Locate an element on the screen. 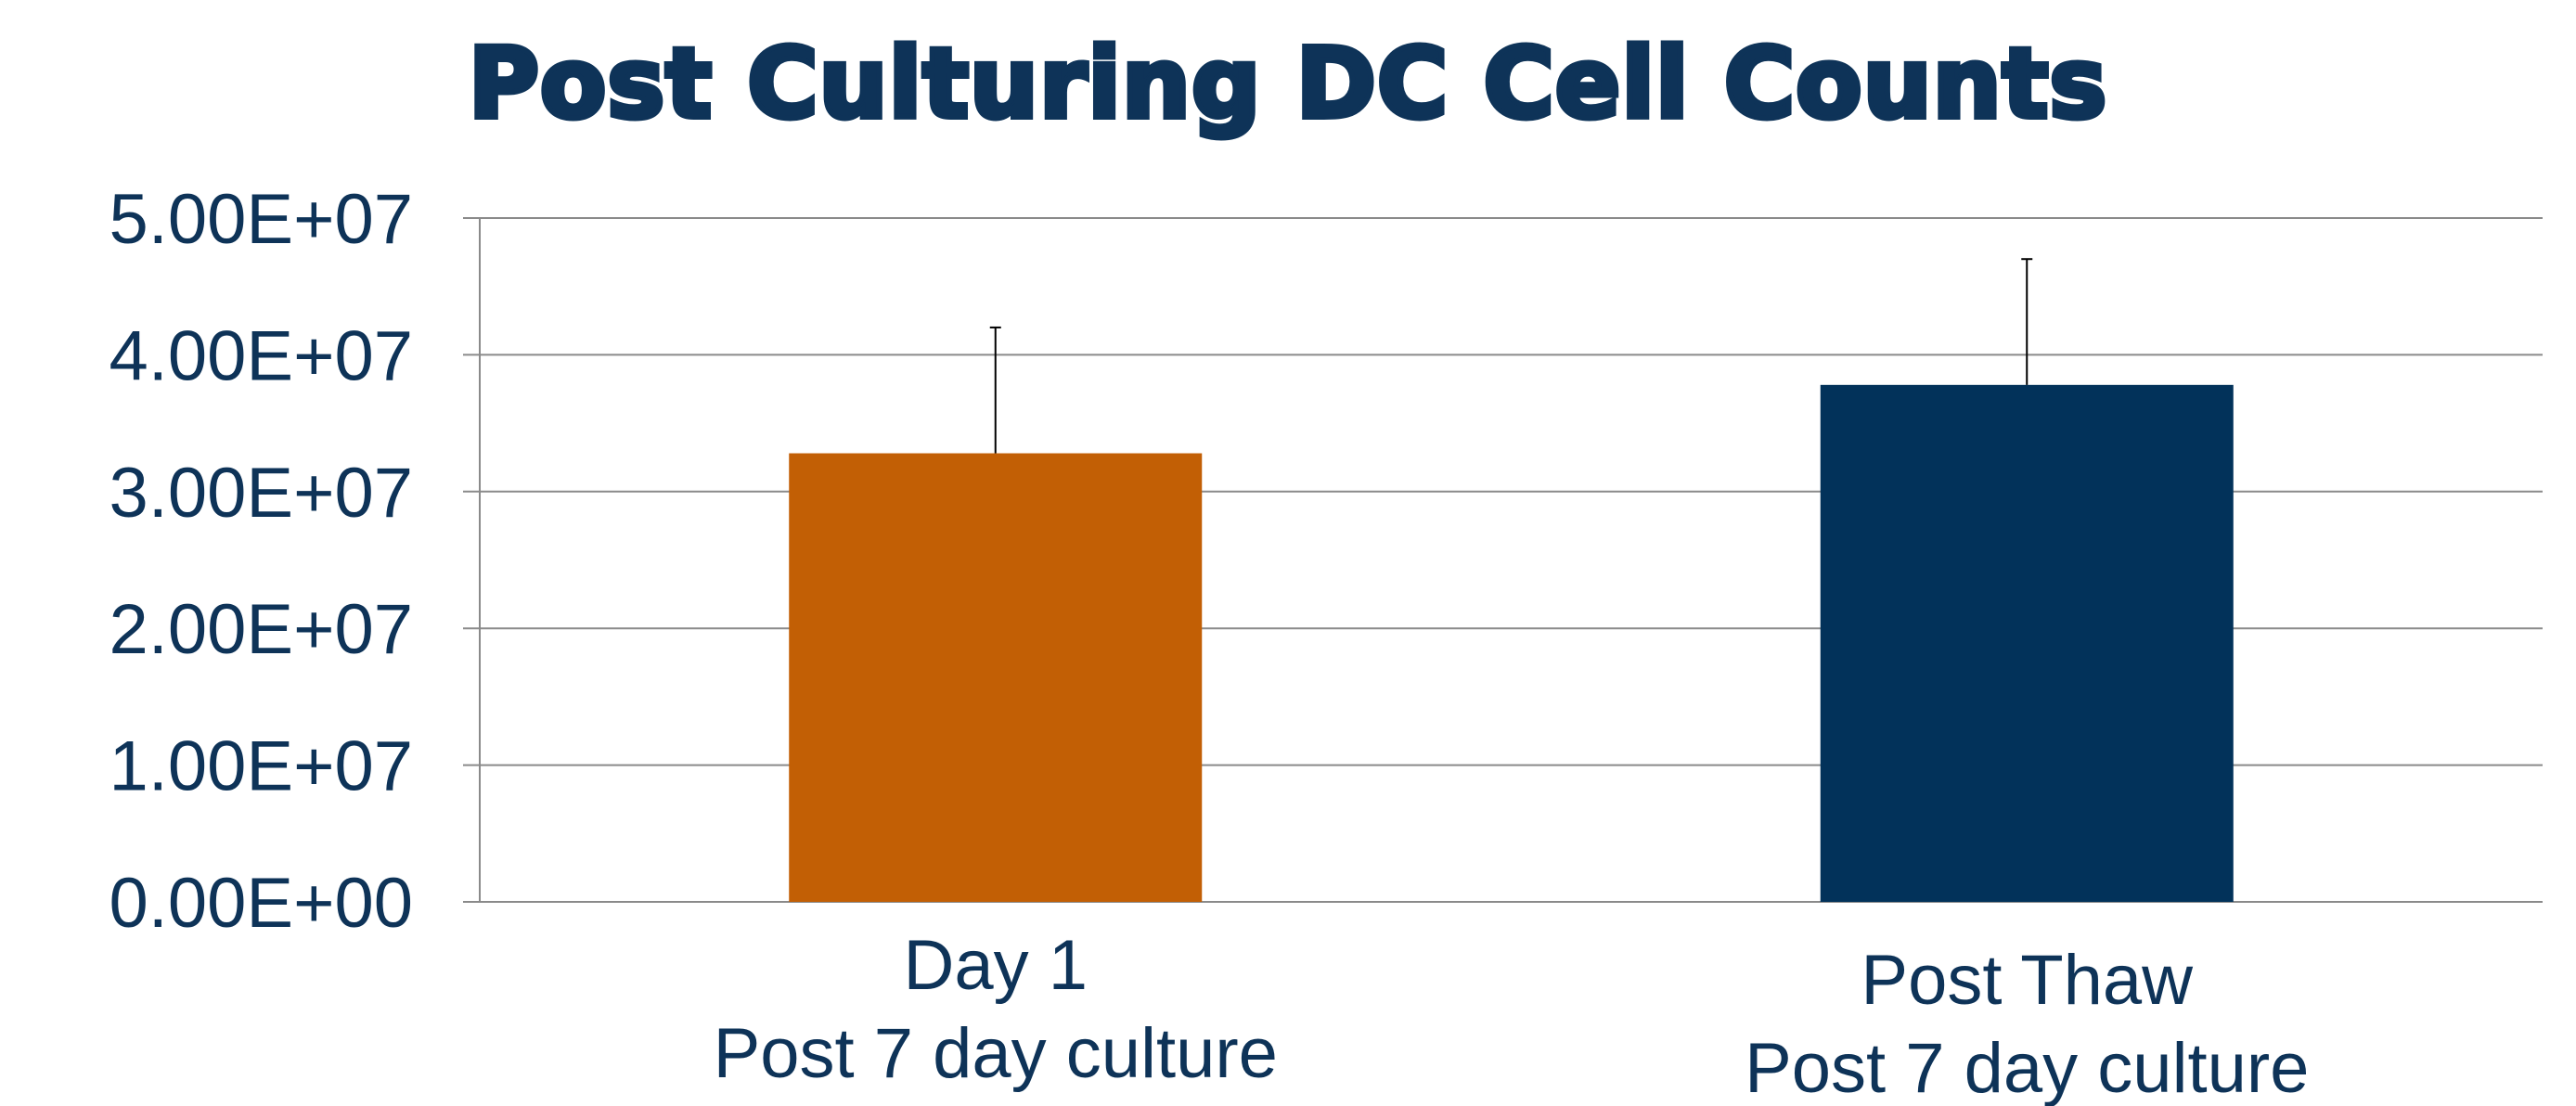 The image size is (2576, 1106). y-tick-label: 1.00E+07 is located at coordinates (261, 767).